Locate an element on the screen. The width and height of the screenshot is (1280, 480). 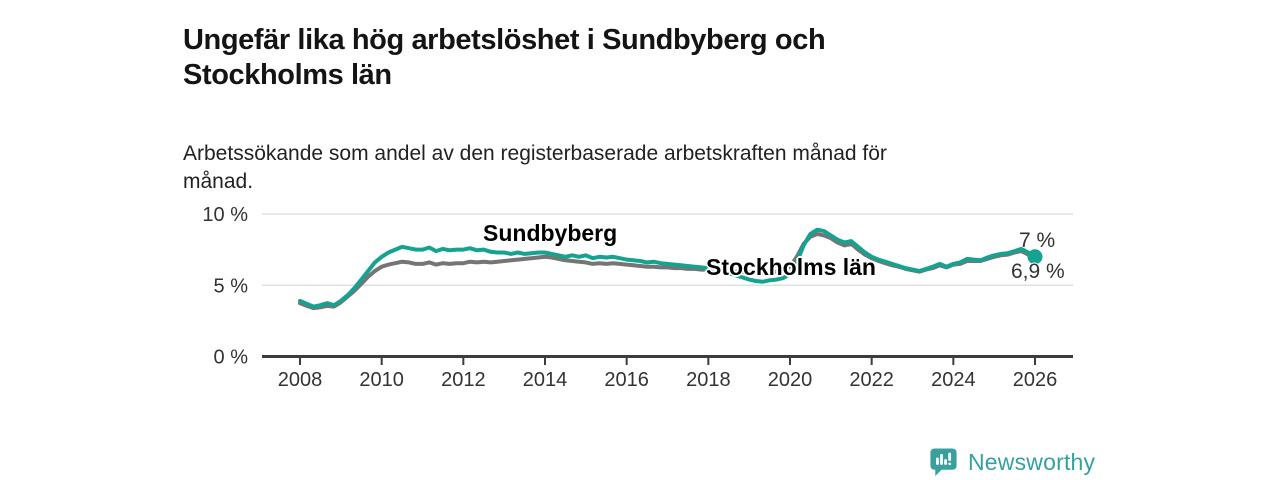
series-label-stockholms-lan: Stockholms län is located at coordinates (791, 267).